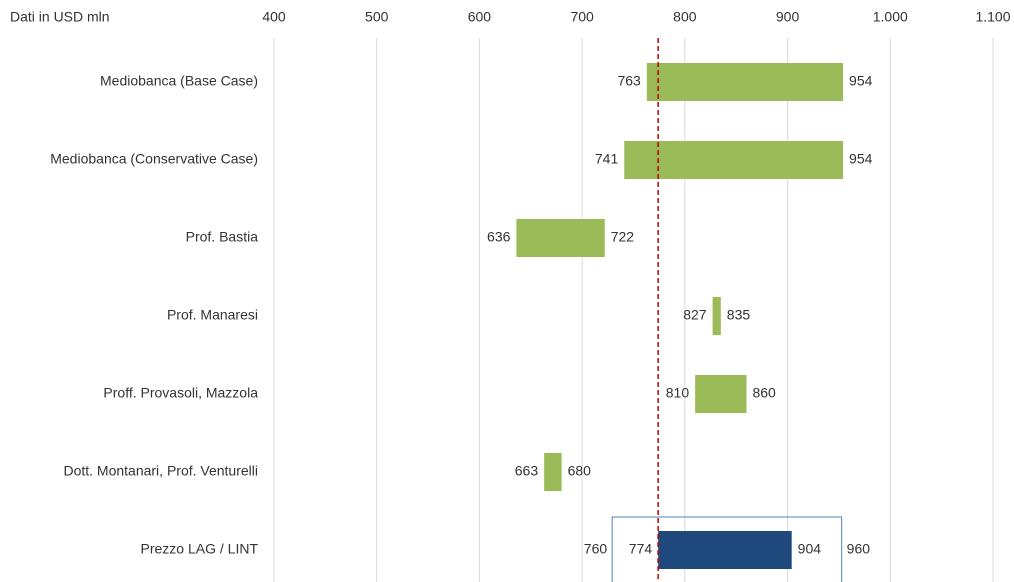  Describe the element at coordinates (739, 315) in the screenshot. I see `high-label: 835` at that location.